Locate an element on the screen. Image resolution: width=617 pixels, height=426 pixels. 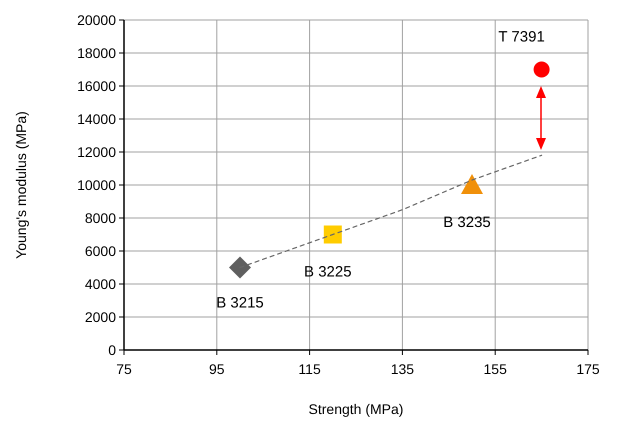
x-axis-title: Strength (MPa) is located at coordinates (356, 409).